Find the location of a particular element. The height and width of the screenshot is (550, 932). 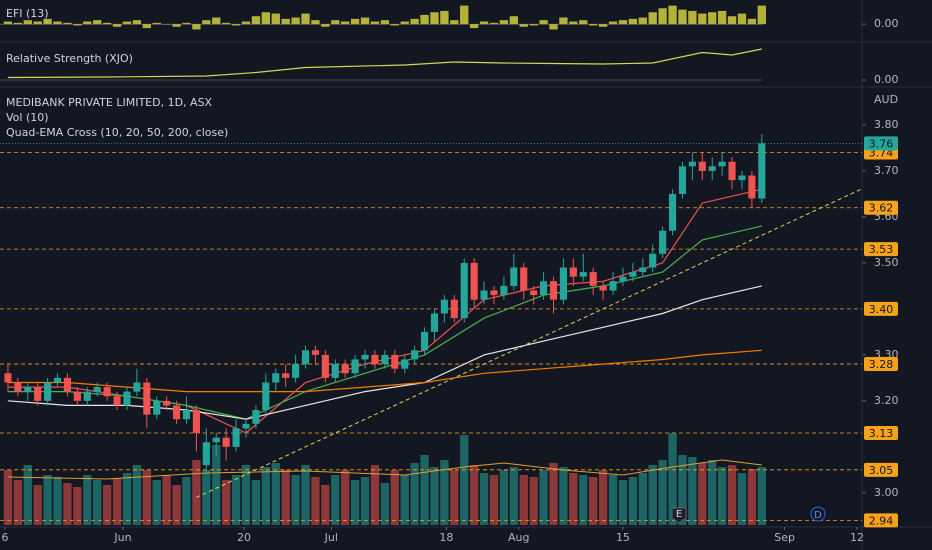

chart-title: MEDIBANK PRIVATE LIMITED, 1D, ASX is located at coordinates (109, 102).